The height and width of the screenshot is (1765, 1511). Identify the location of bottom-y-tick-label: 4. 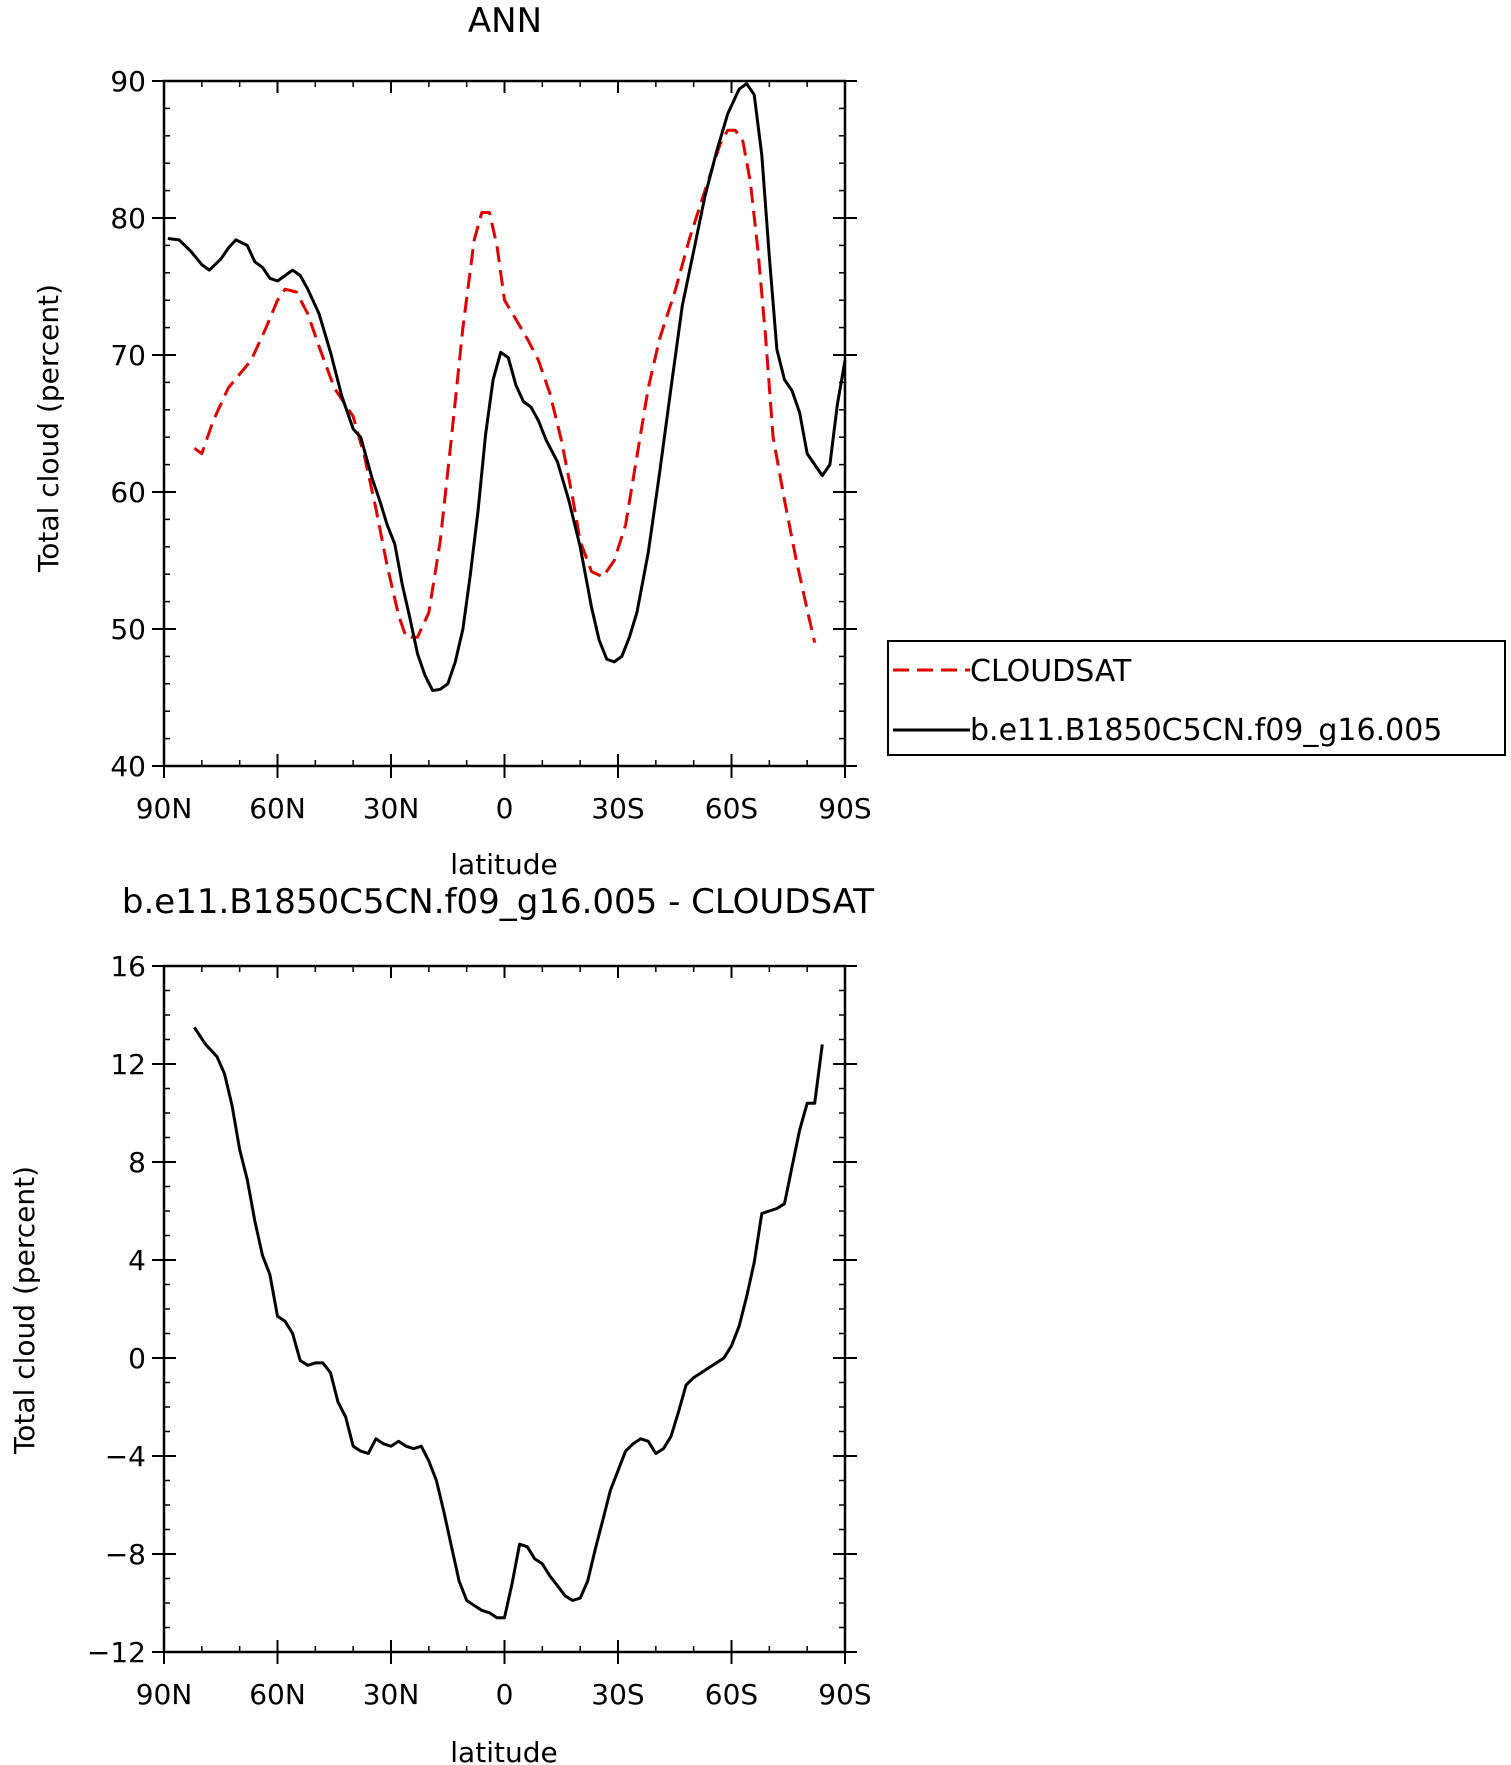
(137, 1260).